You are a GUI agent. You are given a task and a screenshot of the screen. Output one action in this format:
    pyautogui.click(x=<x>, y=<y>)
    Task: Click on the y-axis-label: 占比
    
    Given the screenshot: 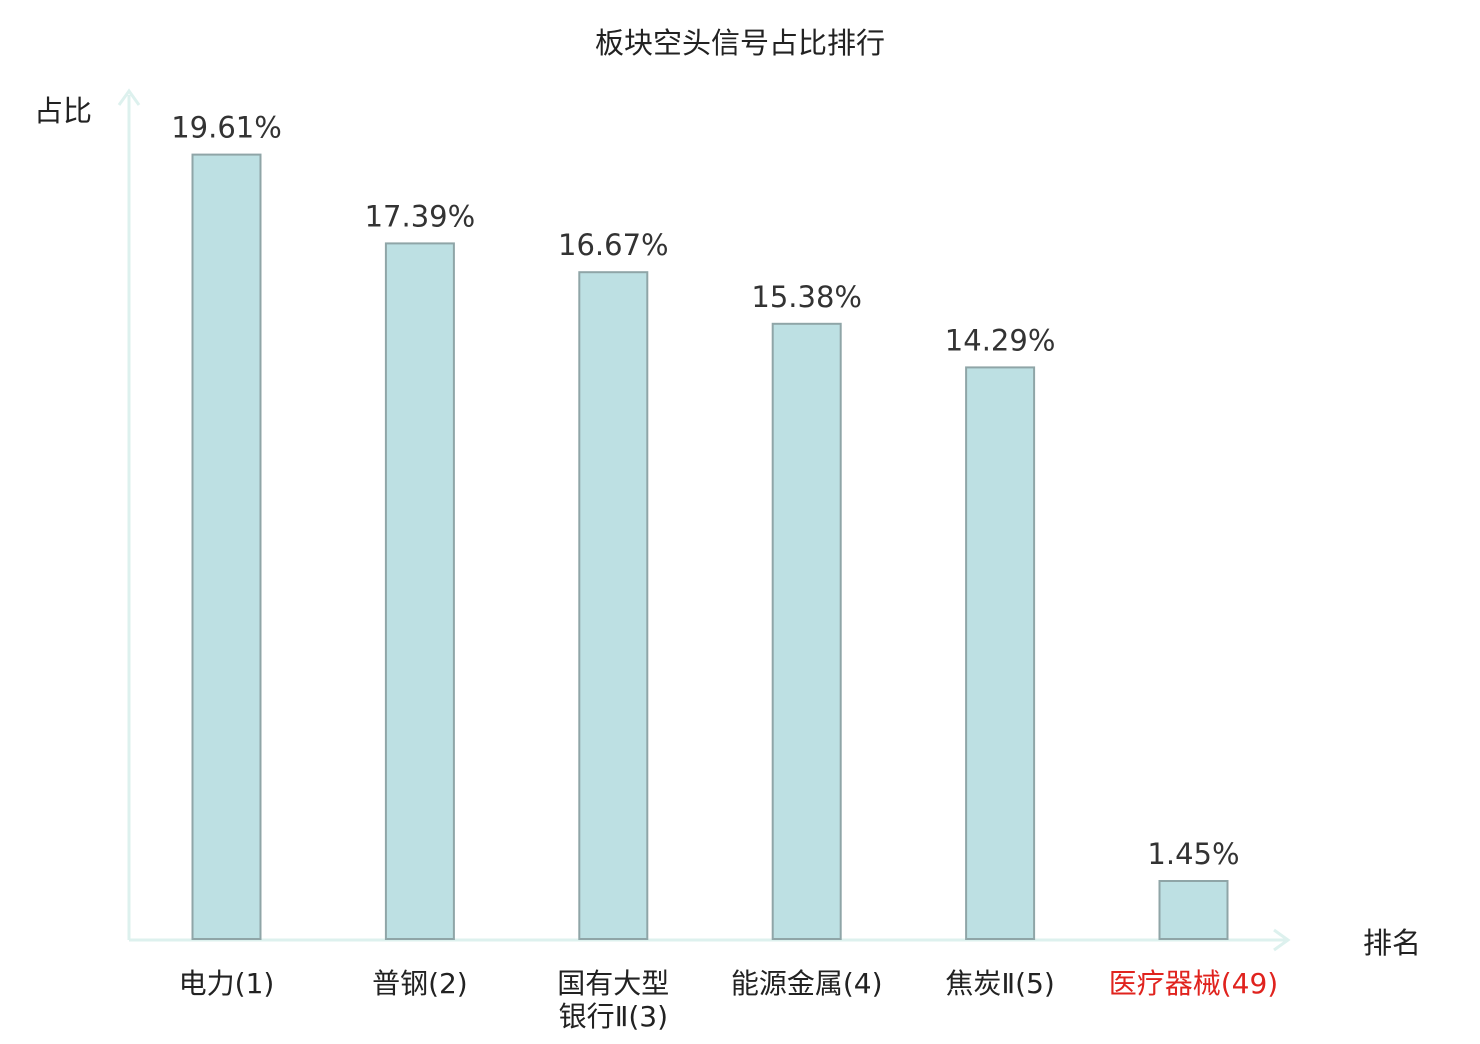 What is the action you would take?
    pyautogui.click(x=63, y=111)
    